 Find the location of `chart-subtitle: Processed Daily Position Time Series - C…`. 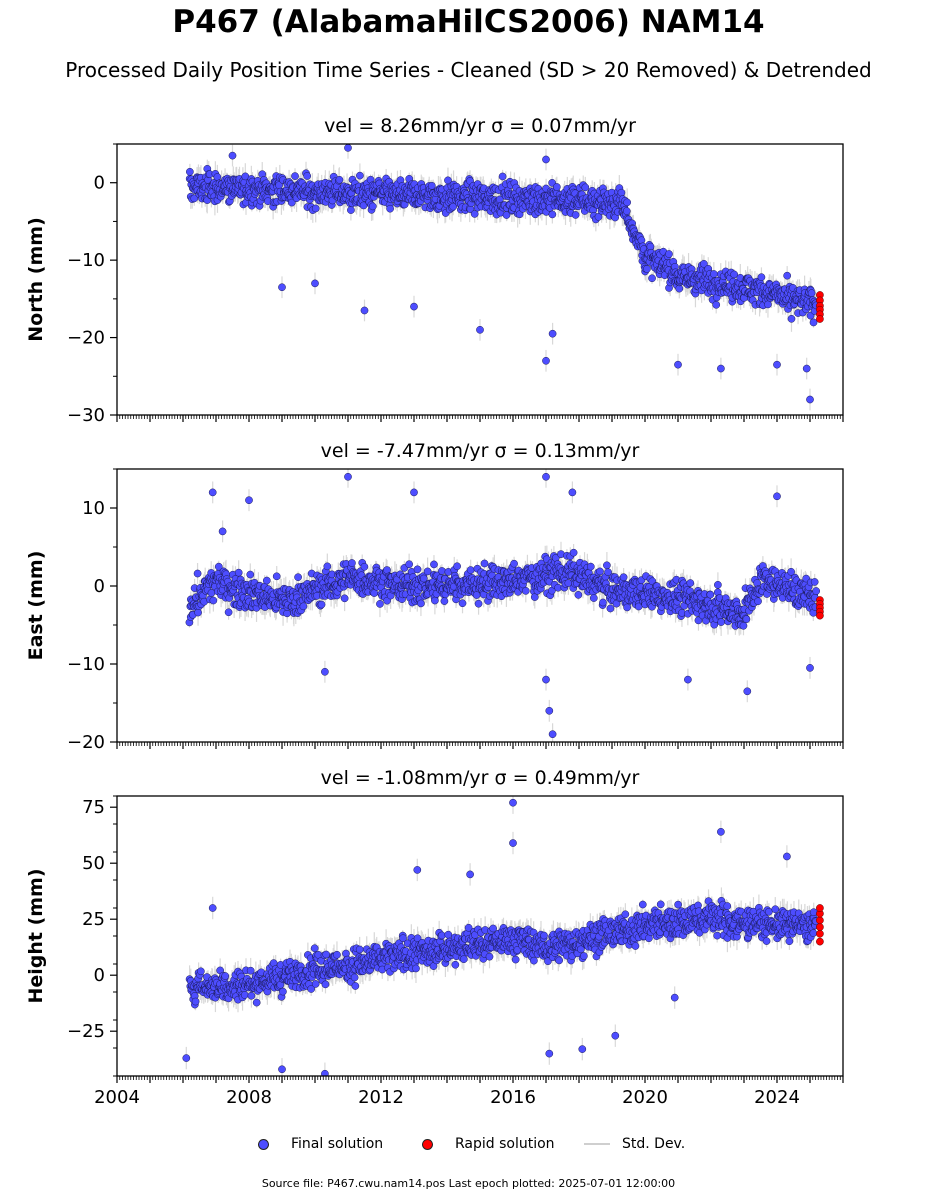

chart-subtitle: Processed Daily Position Time Series - C… is located at coordinates (468, 70).